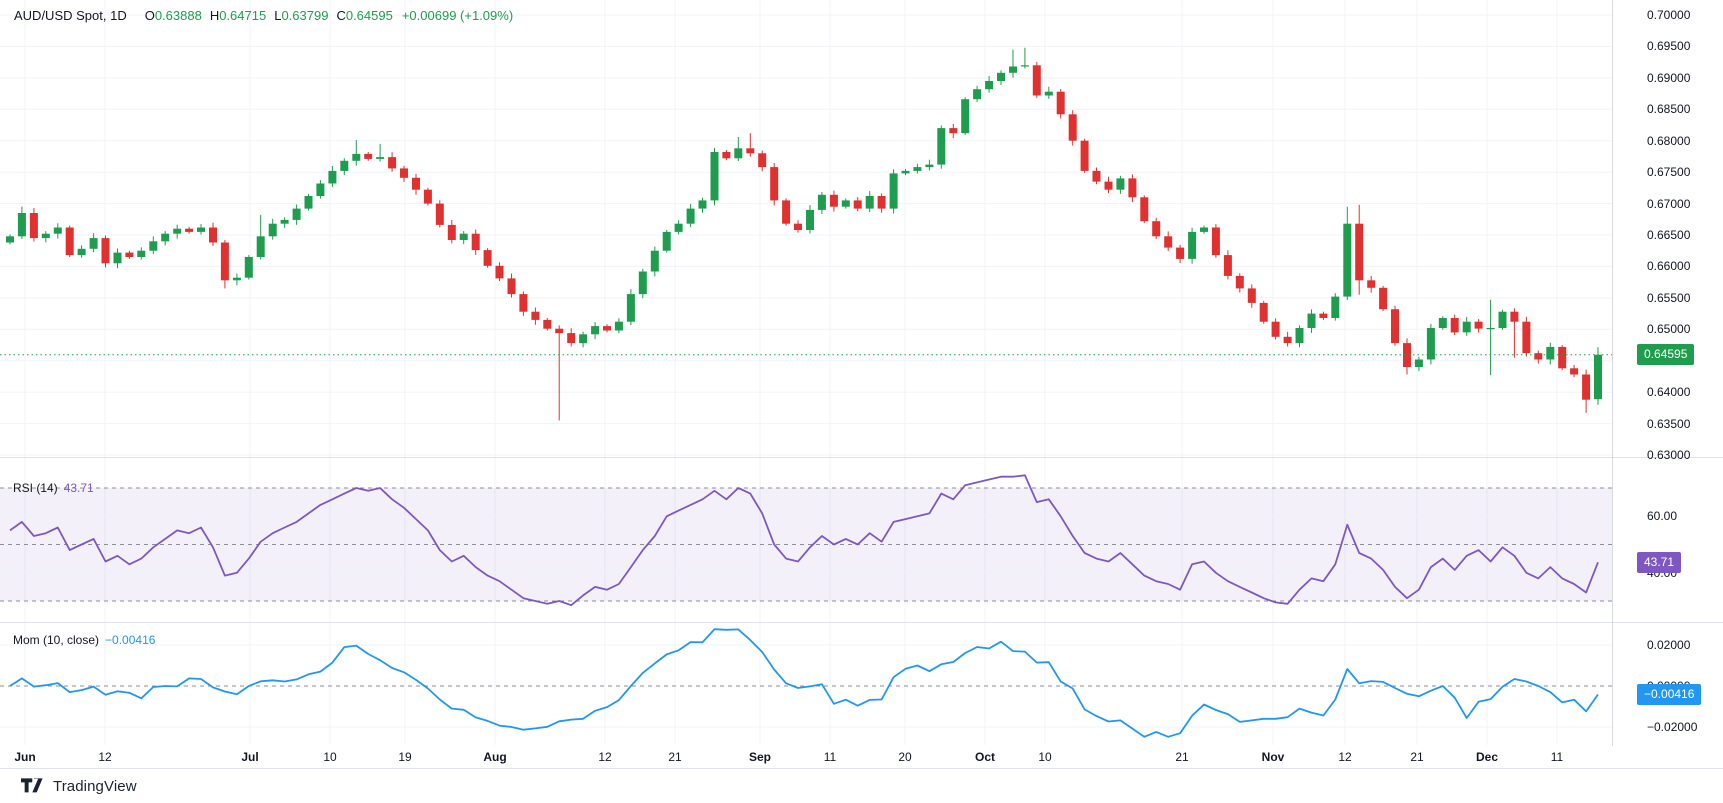 This screenshot has height=803, width=1723. Describe the element at coordinates (1669, 694) in the screenshot. I see `momentum-value-badge: −0.00416` at that location.